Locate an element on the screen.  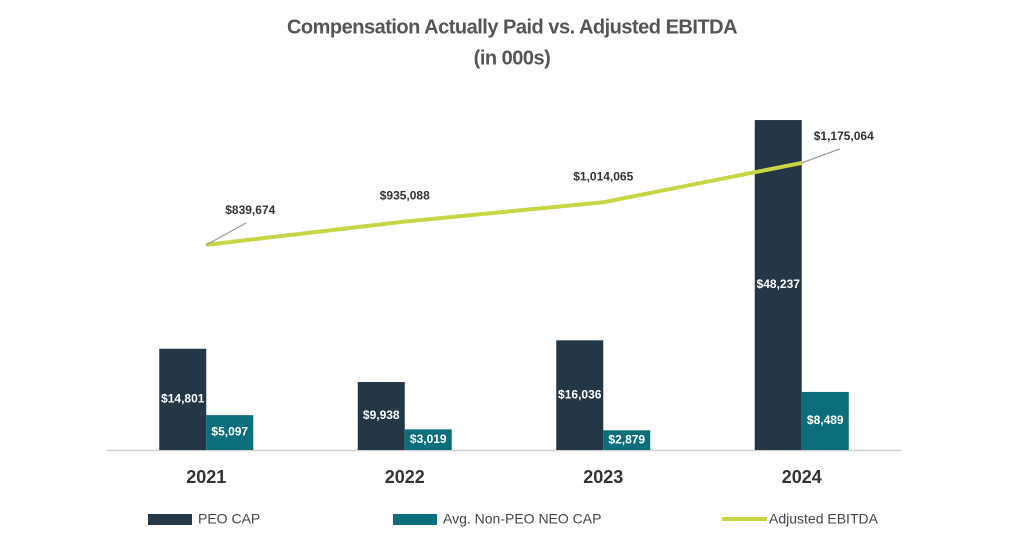
bar-value-label: $2,879 is located at coordinates (626, 439).